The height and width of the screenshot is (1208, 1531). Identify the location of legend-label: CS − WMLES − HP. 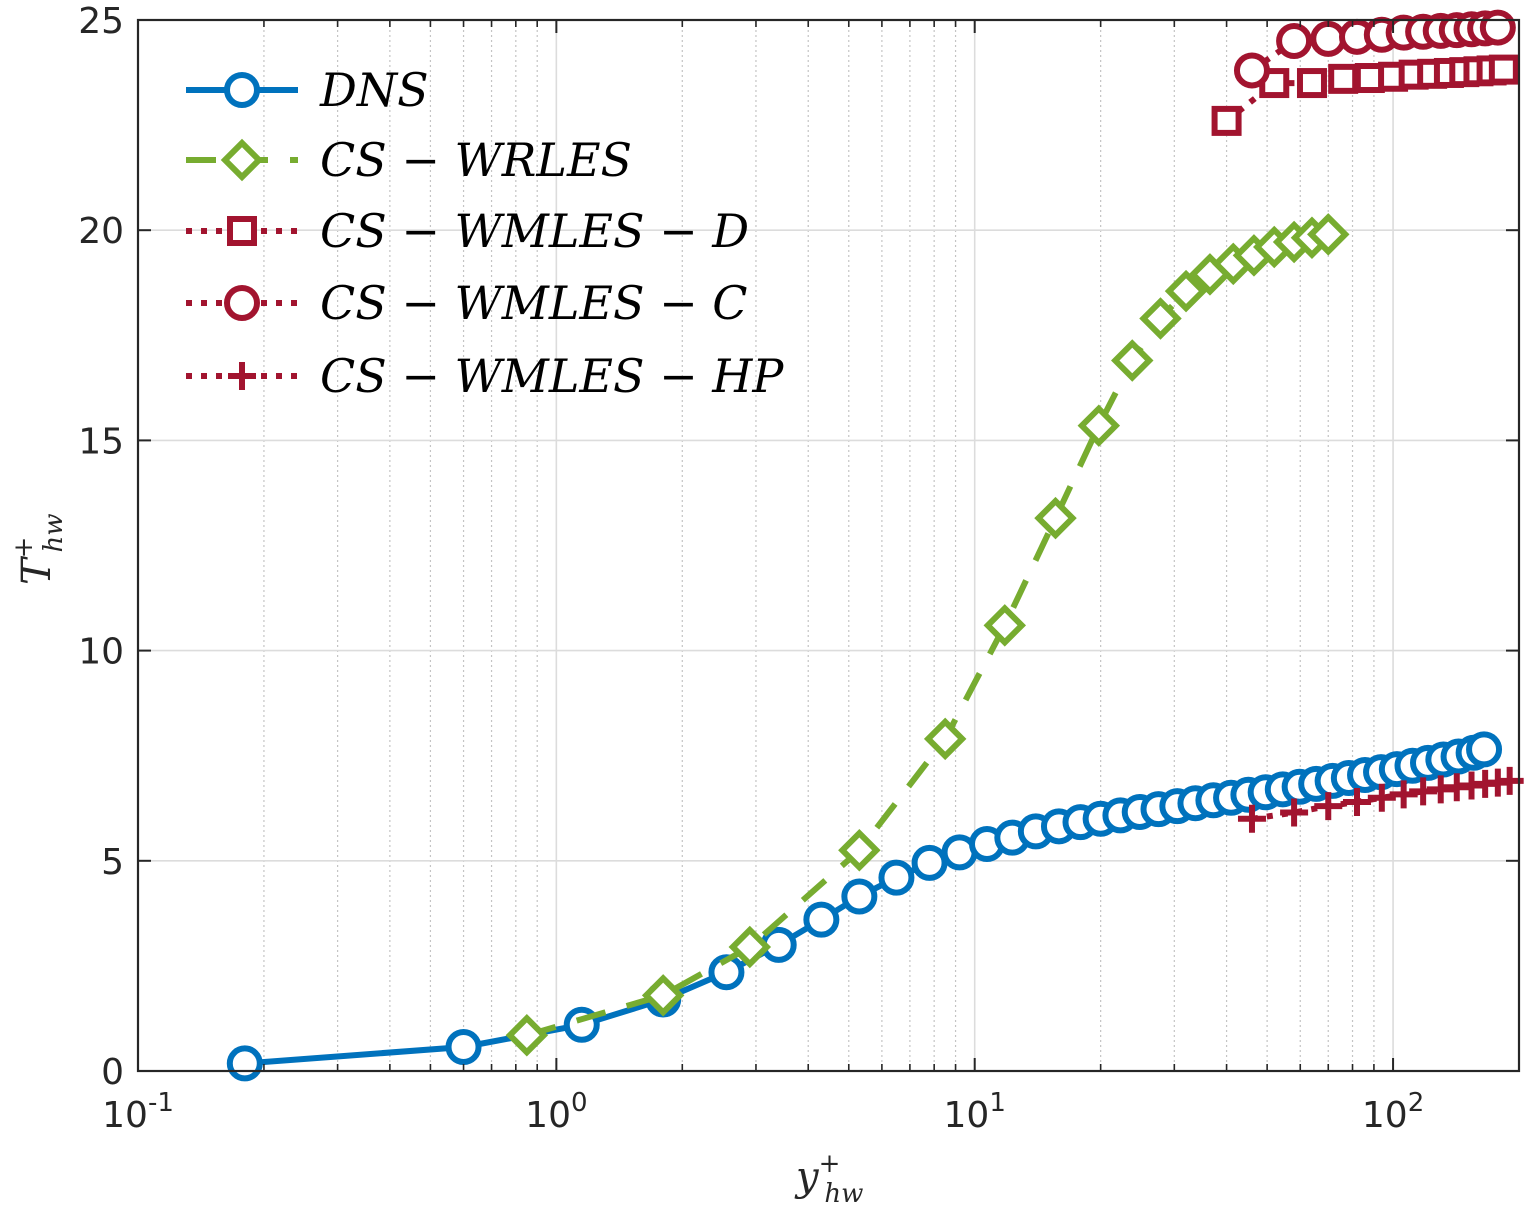
(552, 376).